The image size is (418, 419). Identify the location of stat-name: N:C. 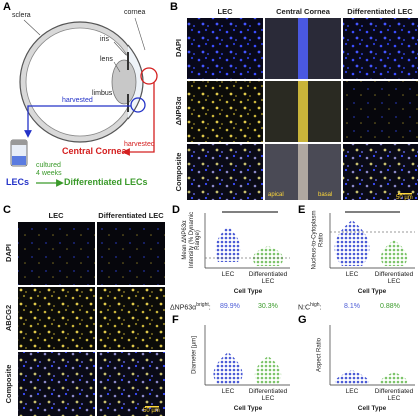
(304, 308).